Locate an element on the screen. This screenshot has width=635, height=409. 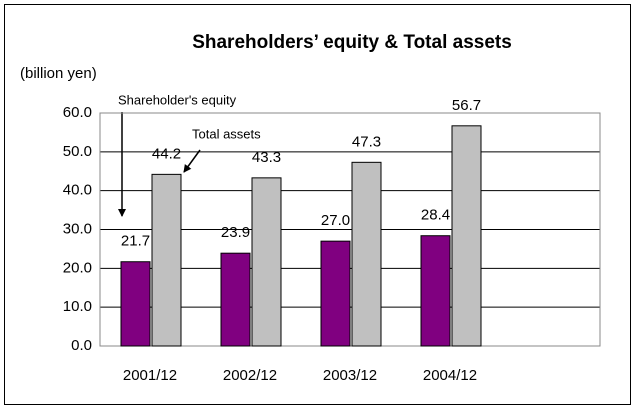
y-tick-label: 30.0 is located at coordinates (77, 228).